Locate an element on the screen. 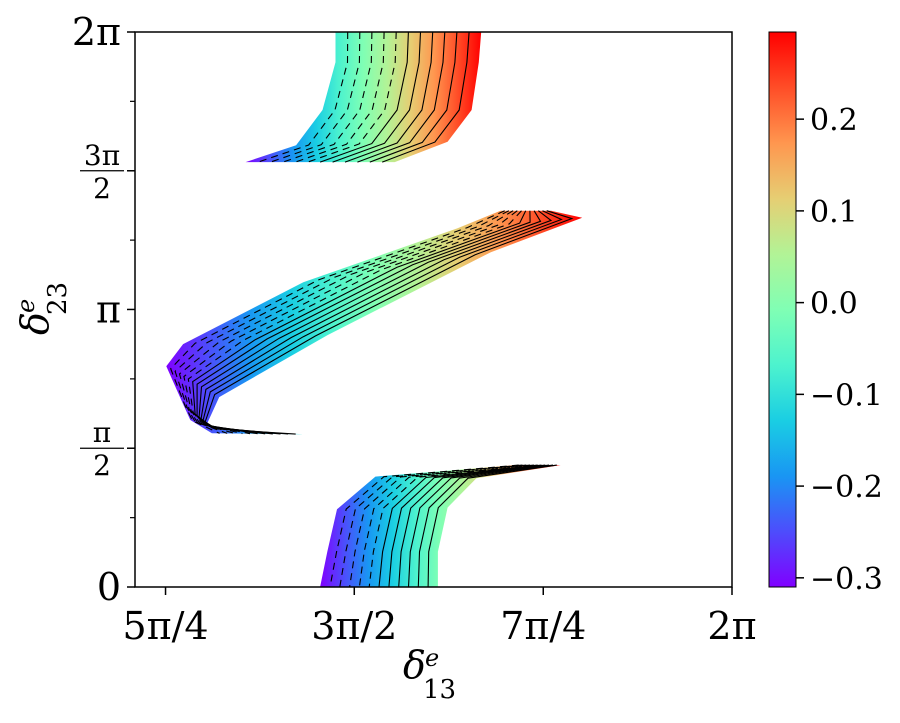 Image resolution: width=900 pixels, height=723 pixels. y-axis-label: δ e 23 is located at coordinates (42, 308).